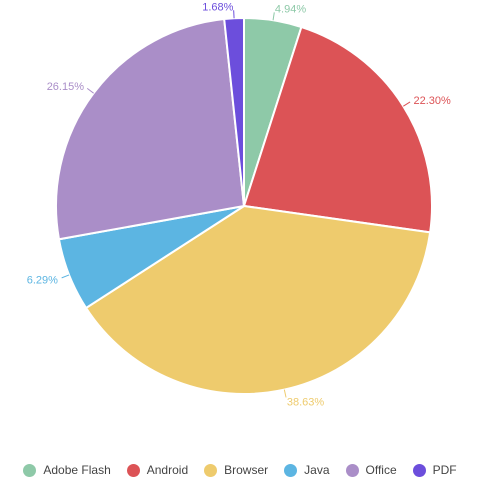  I want to click on leader-line-browser, so click(285, 393).